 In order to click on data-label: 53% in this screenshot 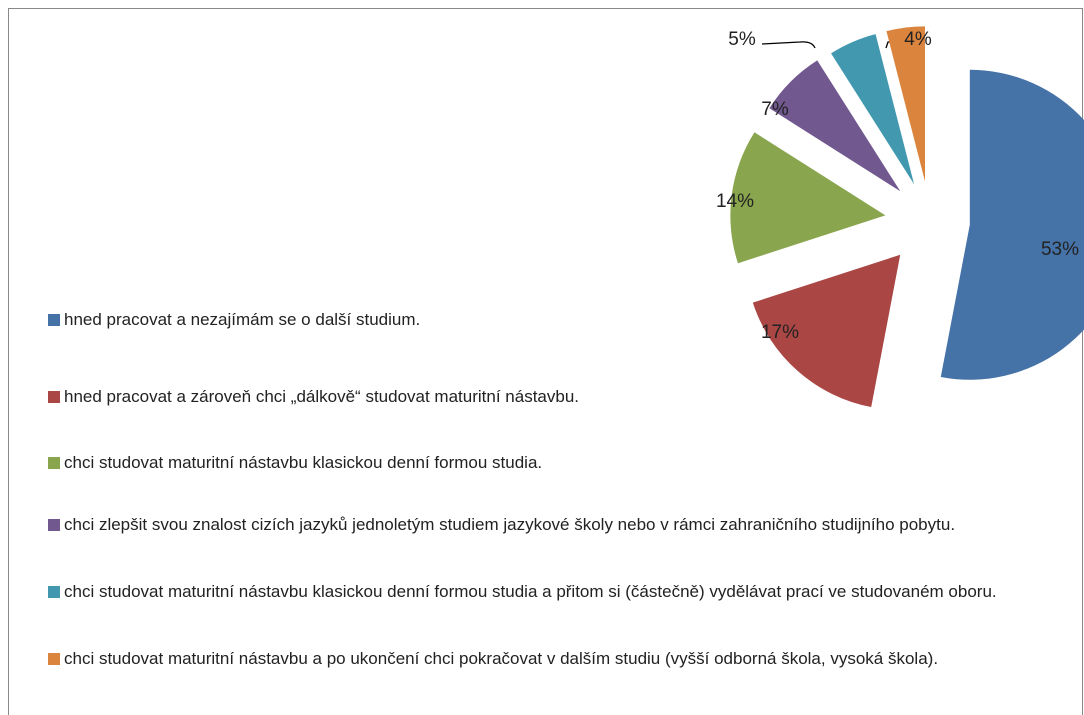, I will do `click(1060, 249)`.